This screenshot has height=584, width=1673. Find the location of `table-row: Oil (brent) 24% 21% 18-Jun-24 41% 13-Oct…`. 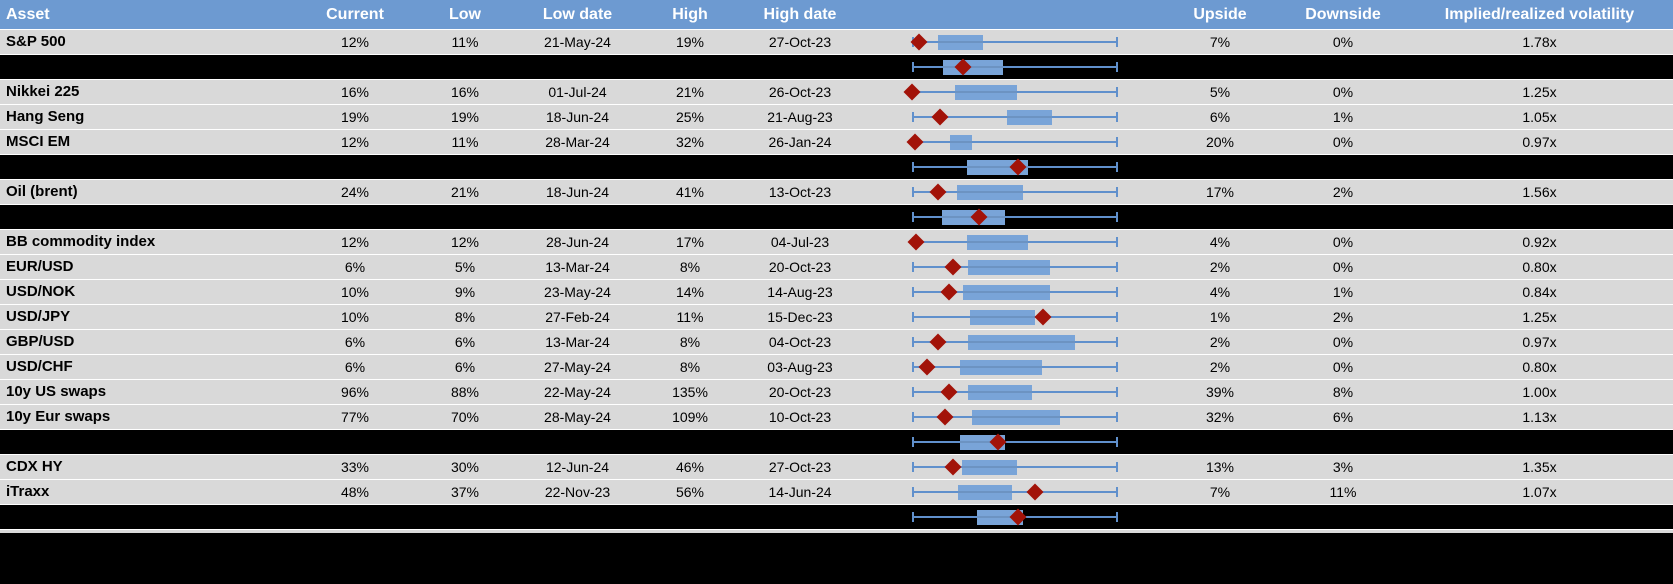

table-row: Oil (brent) 24% 21% 18-Jun-24 41% 13-Oct… is located at coordinates (836, 192).